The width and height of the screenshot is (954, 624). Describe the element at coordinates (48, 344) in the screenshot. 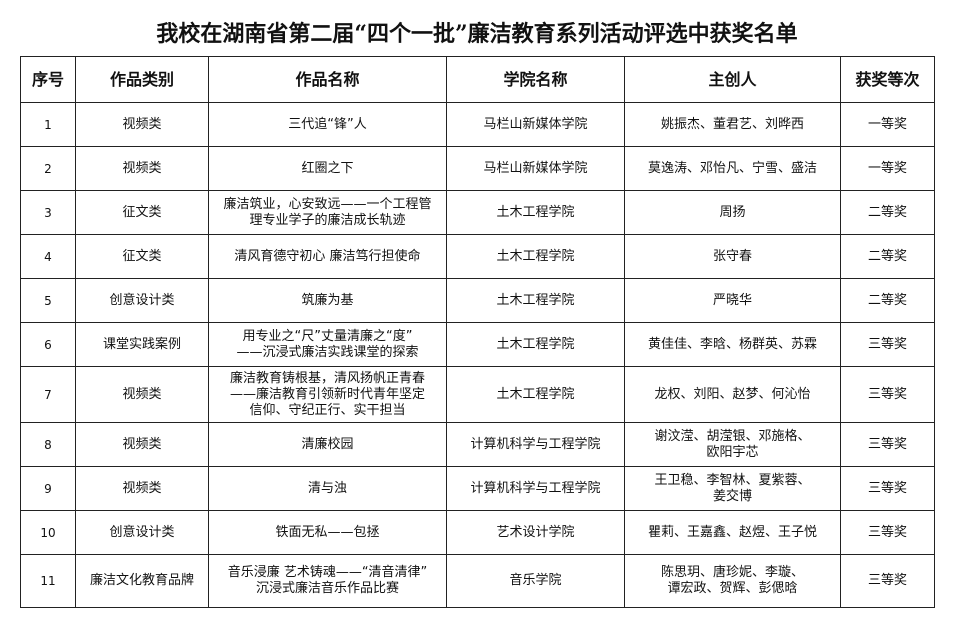

I see `cell-no: 6` at that location.